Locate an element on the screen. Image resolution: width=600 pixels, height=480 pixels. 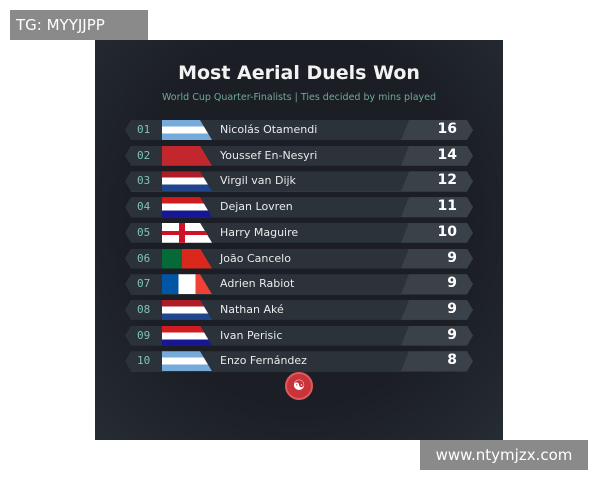
player-name: Virgil van Dijk is located at coordinates (258, 181).